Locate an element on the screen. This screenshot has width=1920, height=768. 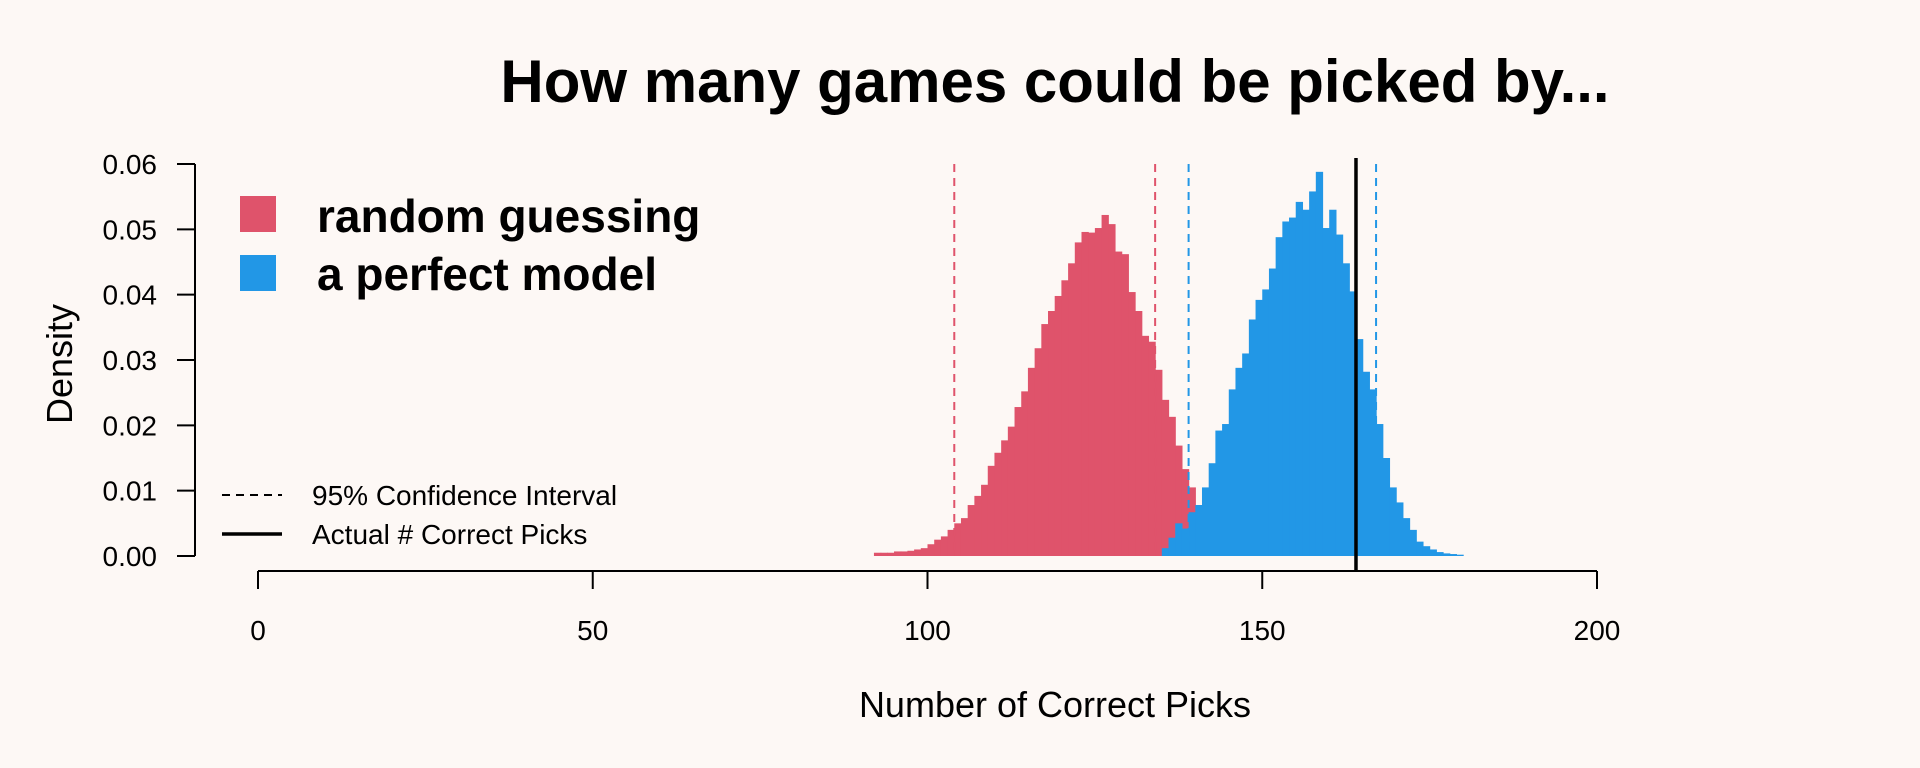
x-axis-title: Number of Correct Picks is located at coordinates (1055, 704).